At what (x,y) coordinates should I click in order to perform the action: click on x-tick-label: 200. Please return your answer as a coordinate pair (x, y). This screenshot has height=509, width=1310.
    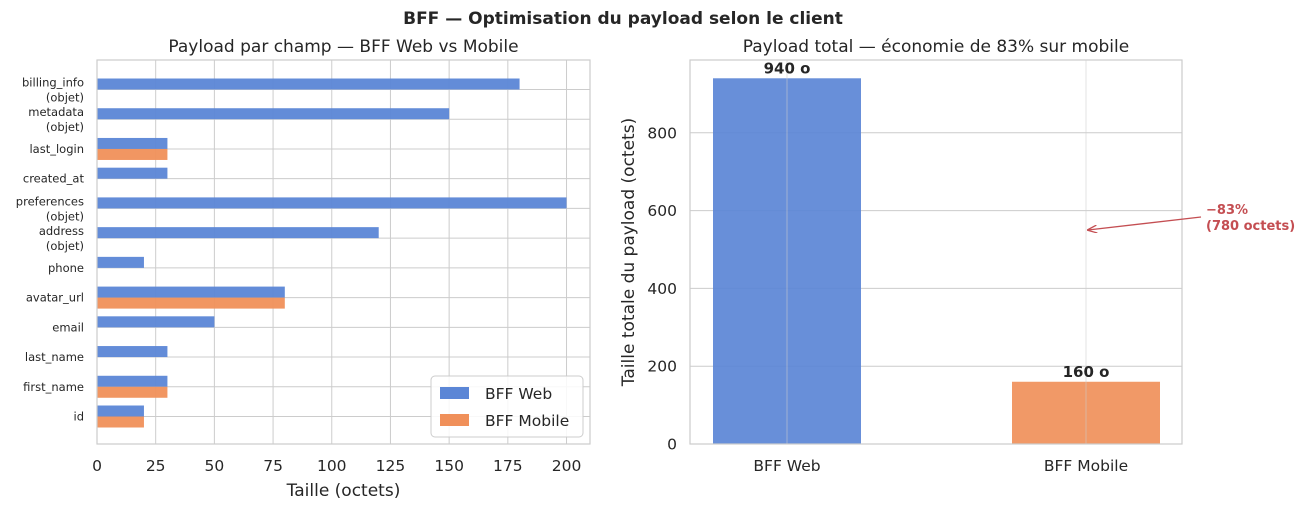
    Looking at the image, I should click on (567, 466).